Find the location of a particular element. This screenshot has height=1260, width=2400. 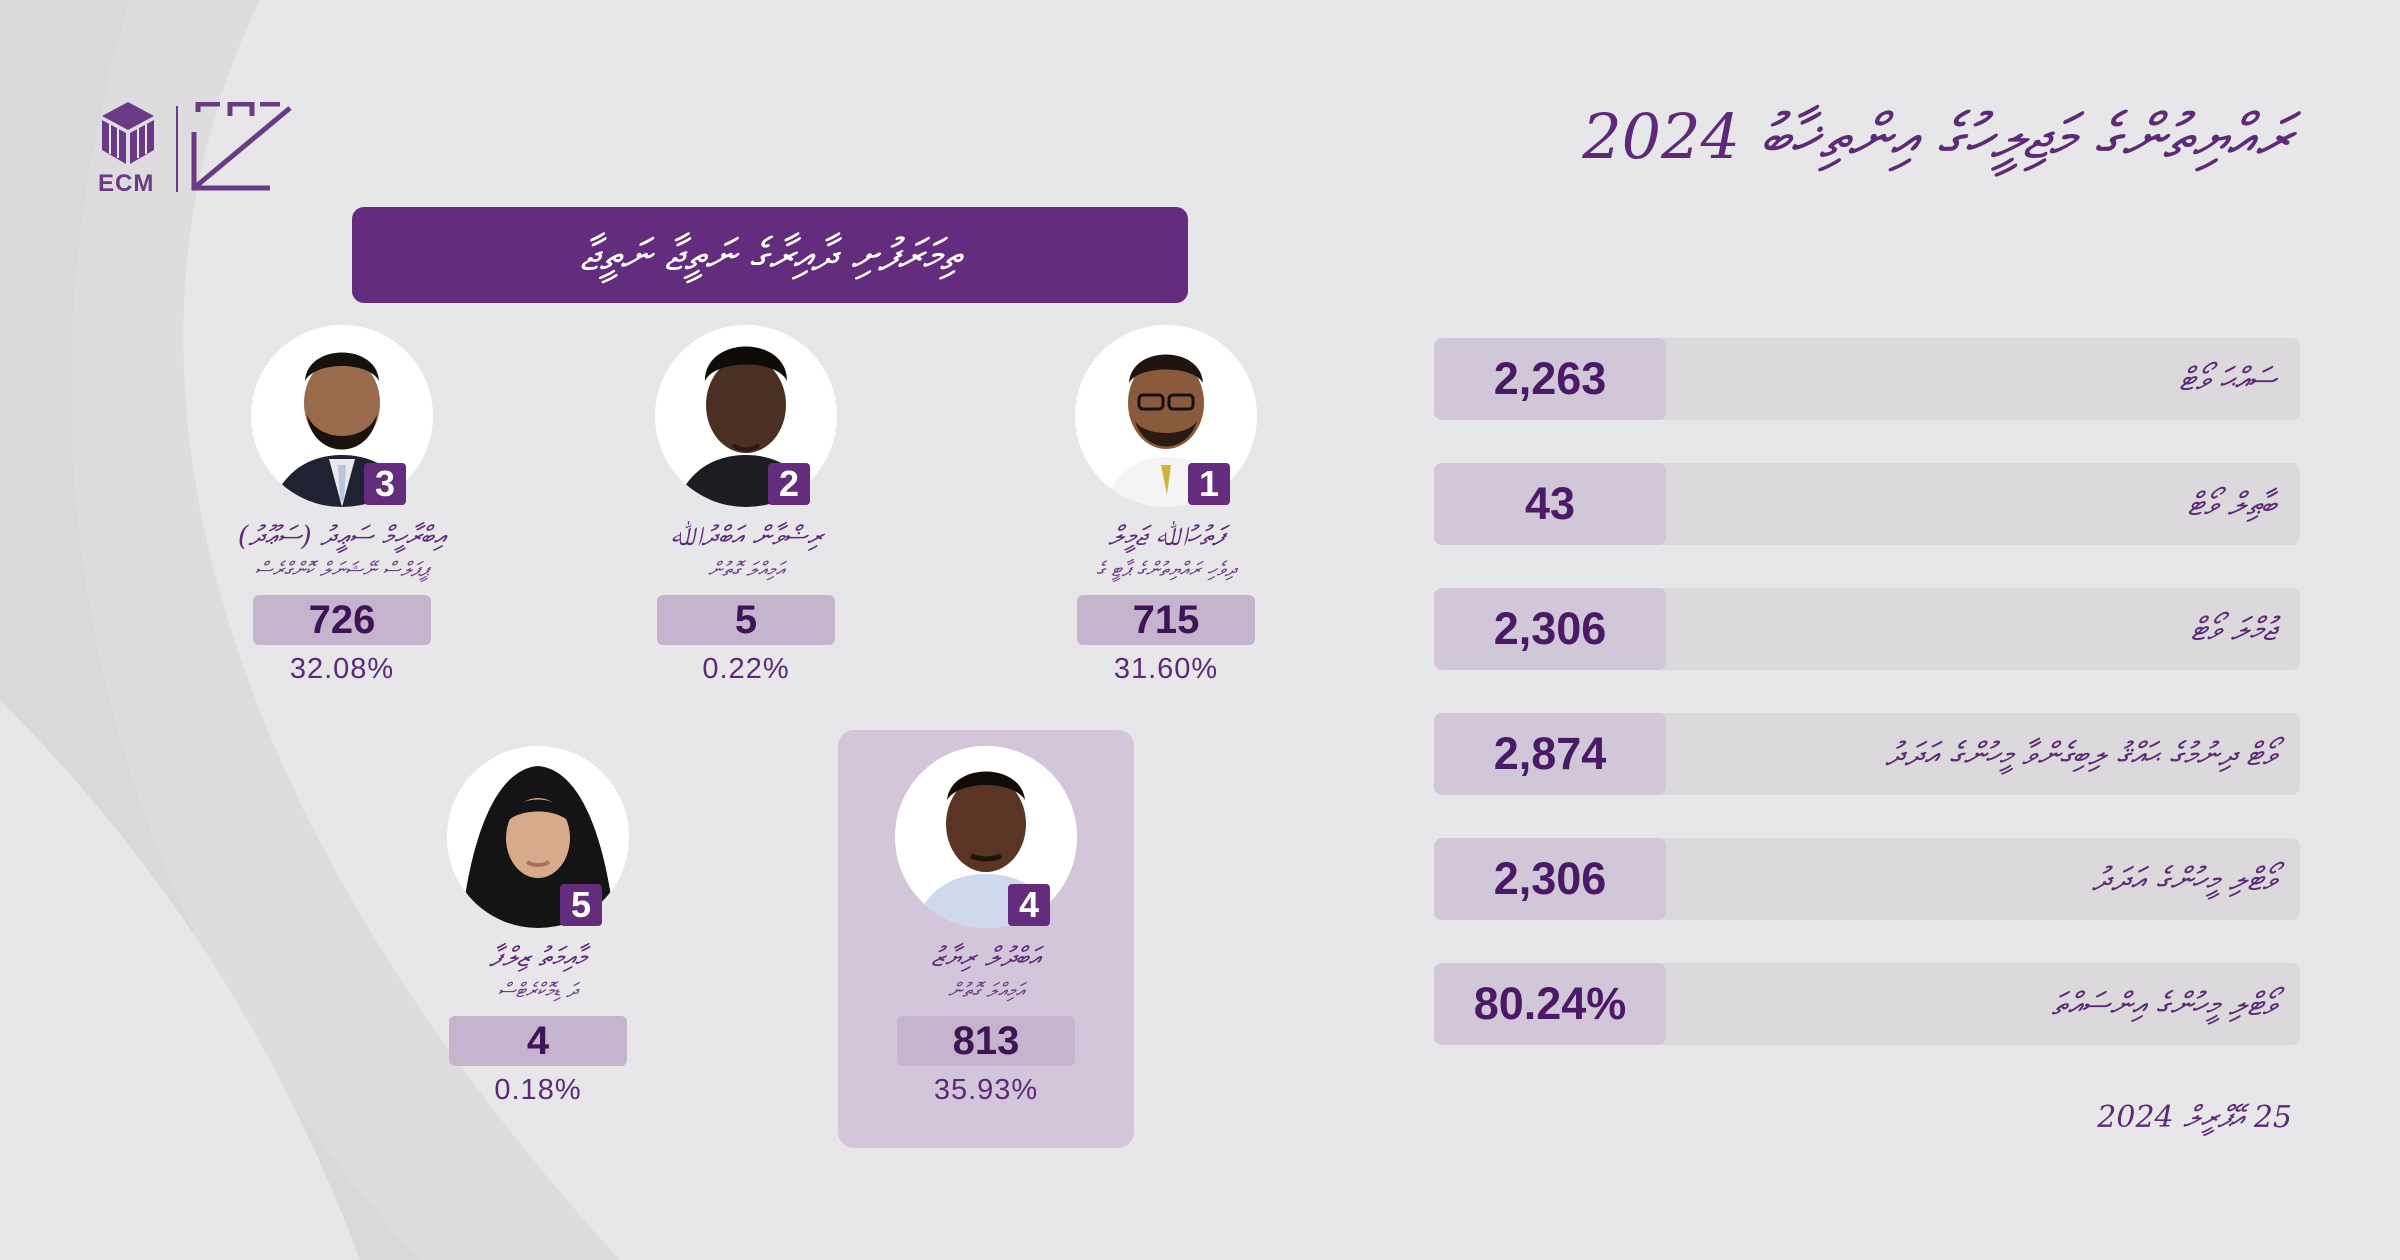

stat-row-total-votes: 2,306 ޖުމްލަ ވޯޓް is located at coordinates (1867, 629).